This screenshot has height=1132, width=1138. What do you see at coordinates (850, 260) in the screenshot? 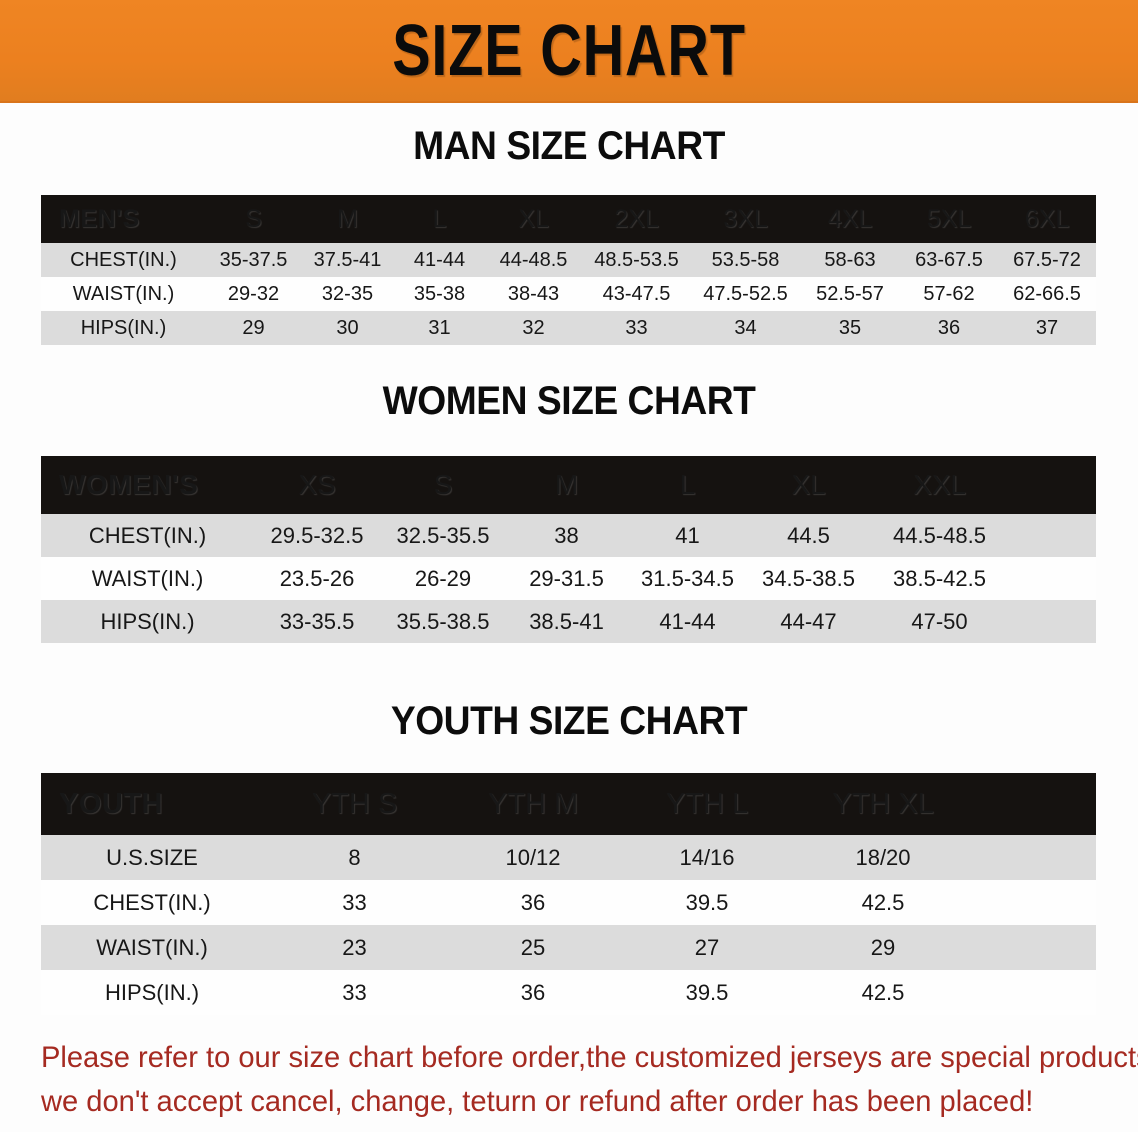
I see `table-cell: 58-63` at bounding box center [850, 260].